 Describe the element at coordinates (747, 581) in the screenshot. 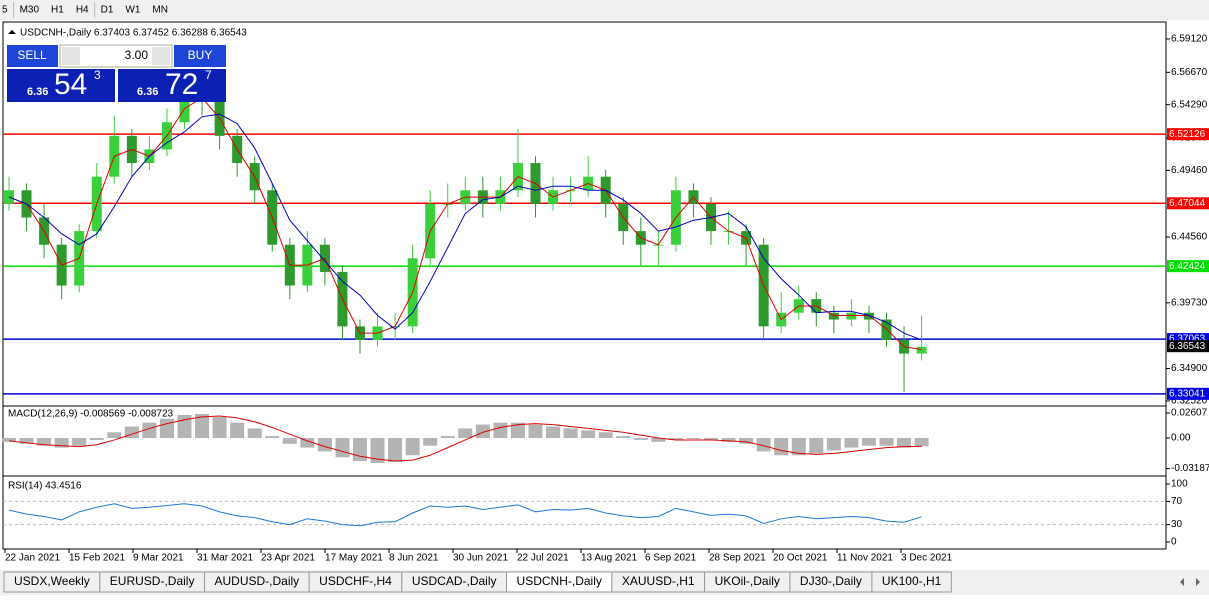

I see `tab-label: UKOil-,Daily` at that location.